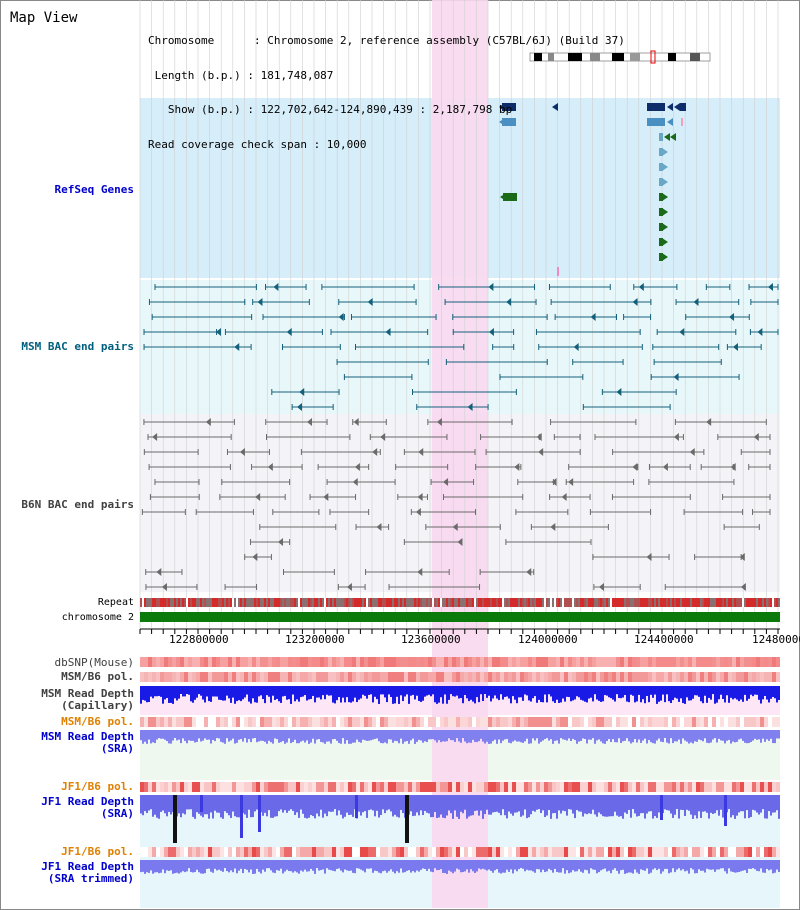  What do you see at coordinates (94, 189) in the screenshot?
I see `track-label-refseq-genes: RefSeq Genes` at bounding box center [94, 189].